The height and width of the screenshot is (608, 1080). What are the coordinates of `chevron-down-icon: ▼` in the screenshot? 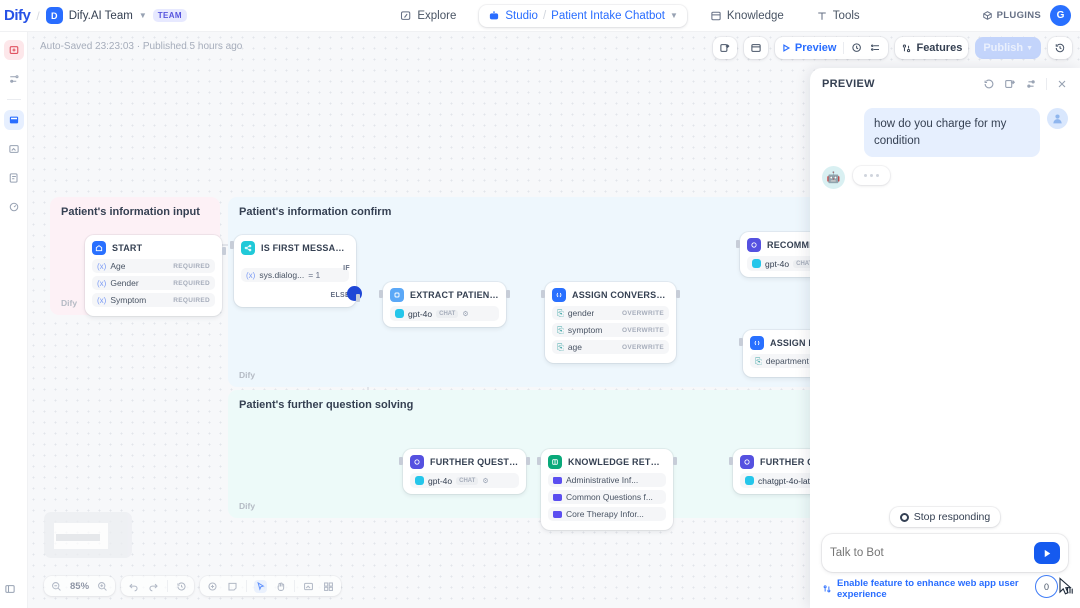 It's located at (142, 15).